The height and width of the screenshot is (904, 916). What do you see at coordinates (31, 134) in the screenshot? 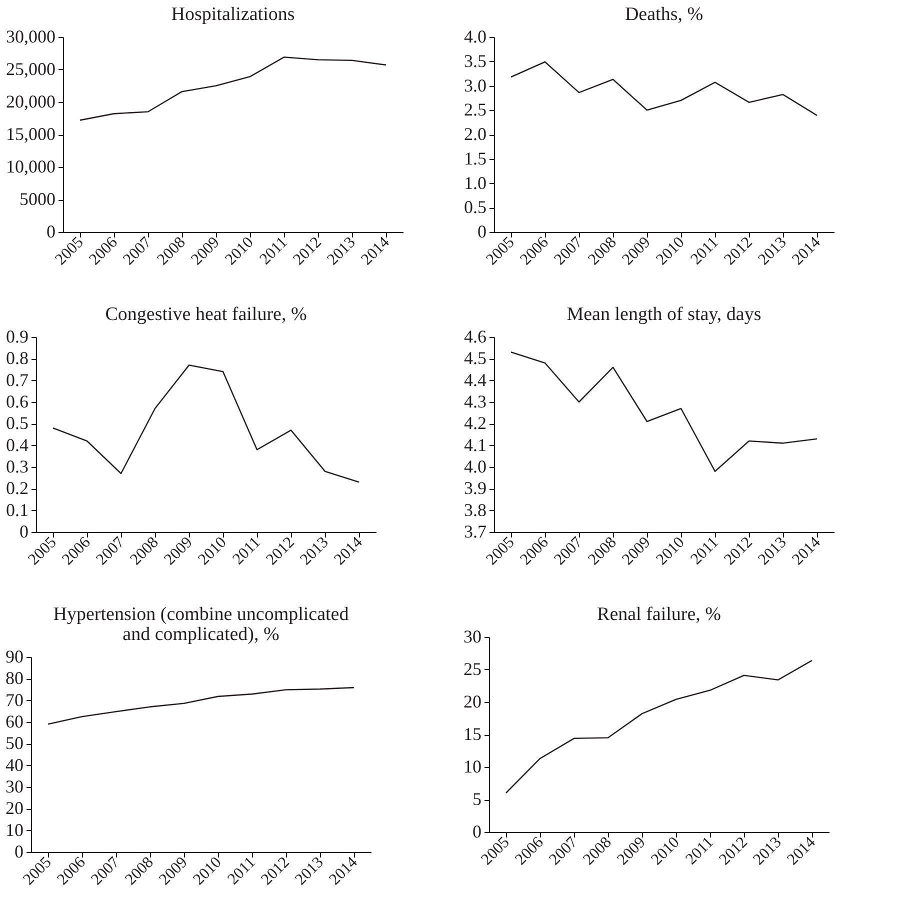
I see `y-tick-label: 15,000` at bounding box center [31, 134].